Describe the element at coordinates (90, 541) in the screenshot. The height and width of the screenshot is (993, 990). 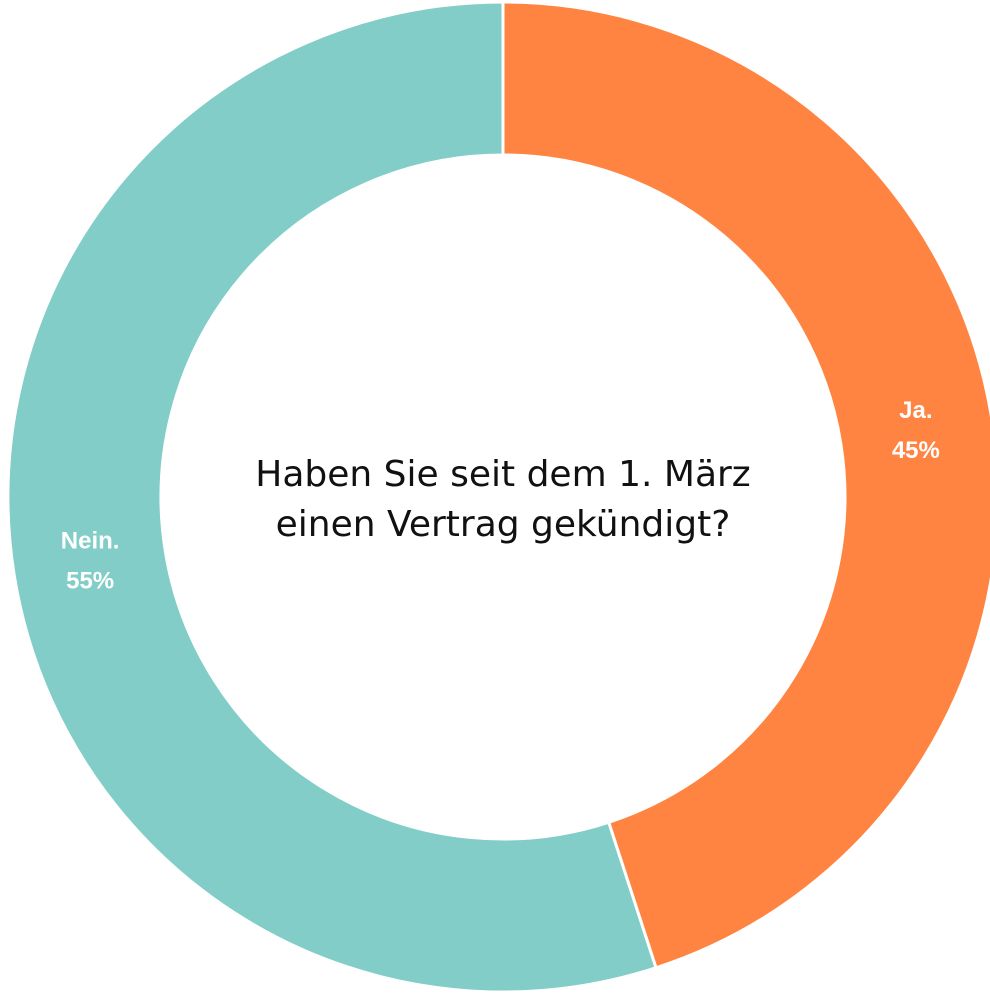
I see `segment-label: Nein.` at that location.